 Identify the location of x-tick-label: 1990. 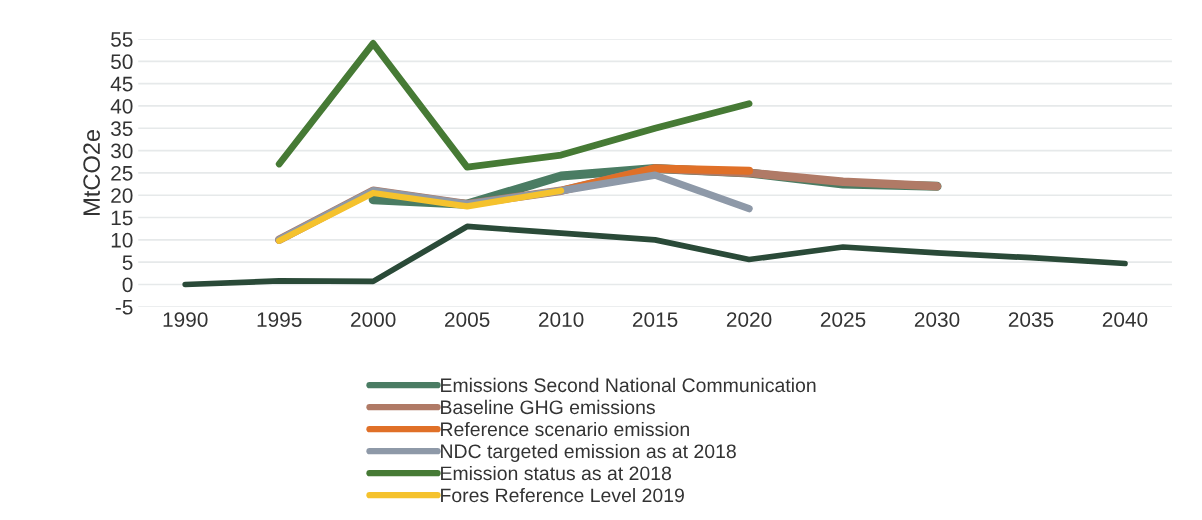
(185, 319).